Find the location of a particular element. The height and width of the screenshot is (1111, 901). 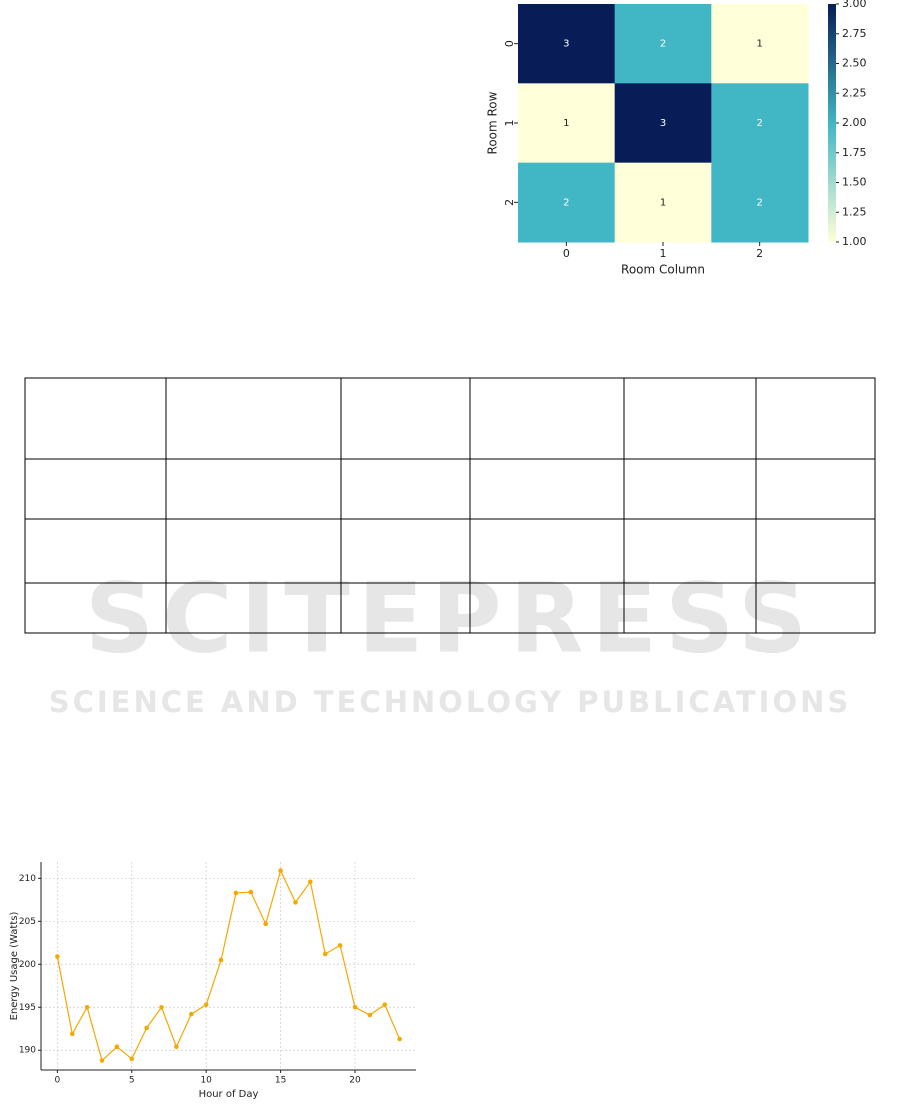

x-tick-label: 5 is located at coordinates (132, 1081).